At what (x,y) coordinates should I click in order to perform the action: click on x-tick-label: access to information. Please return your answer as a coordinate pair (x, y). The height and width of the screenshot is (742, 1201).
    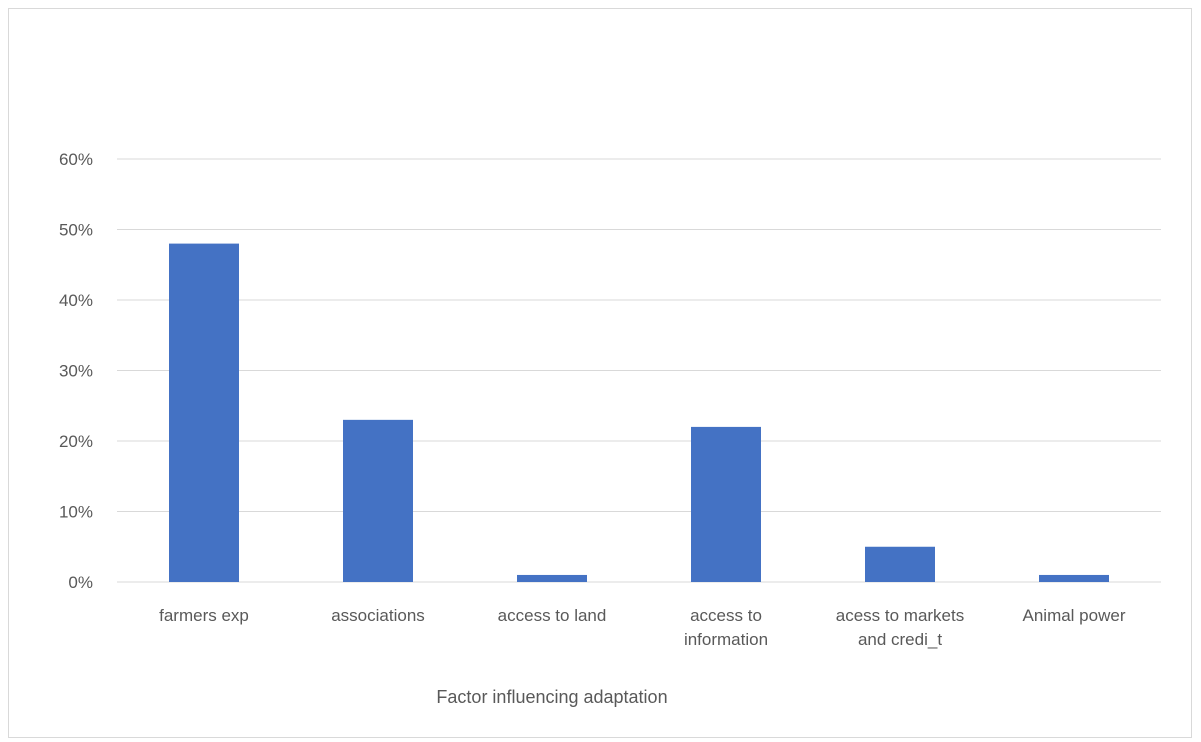
    Looking at the image, I should click on (726, 627).